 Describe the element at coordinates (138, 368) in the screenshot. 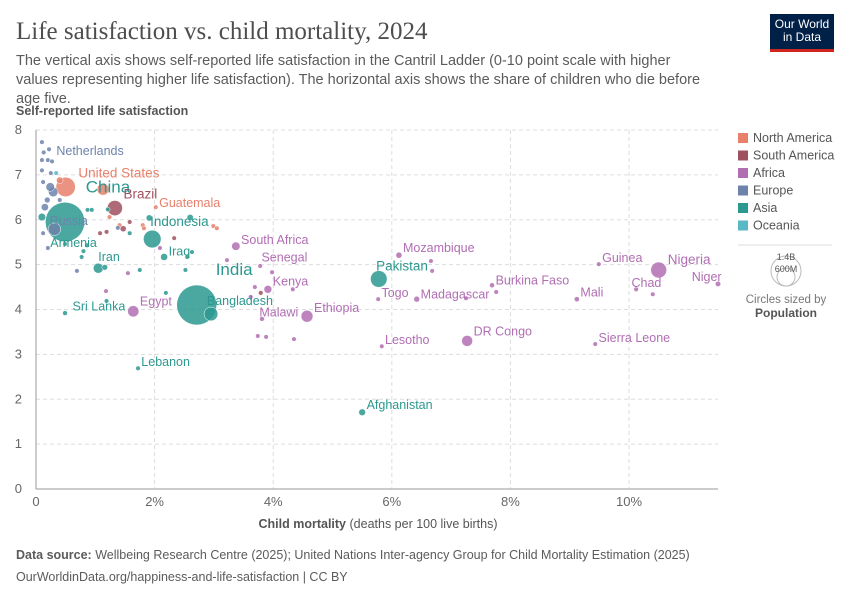

I see `point-lebanon` at that location.